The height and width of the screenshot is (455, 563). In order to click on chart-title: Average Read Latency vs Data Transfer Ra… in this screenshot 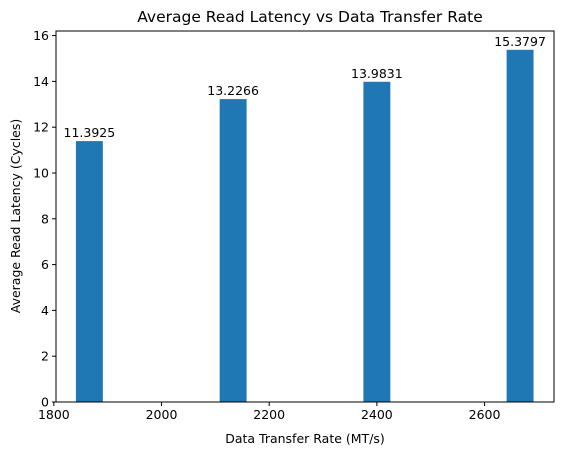, I will do `click(310, 17)`.